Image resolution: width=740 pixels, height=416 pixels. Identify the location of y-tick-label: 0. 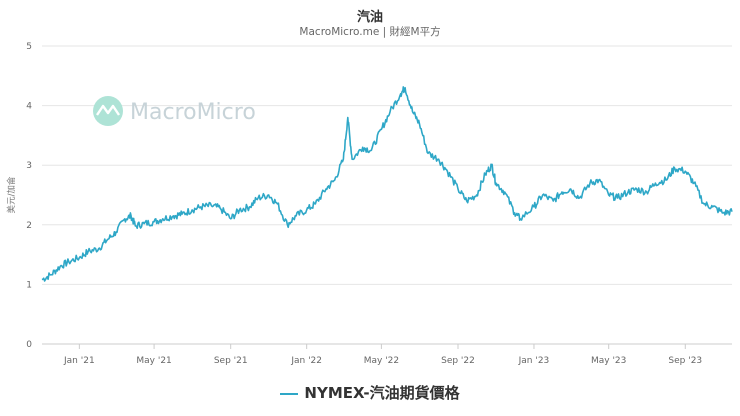
(29, 345).